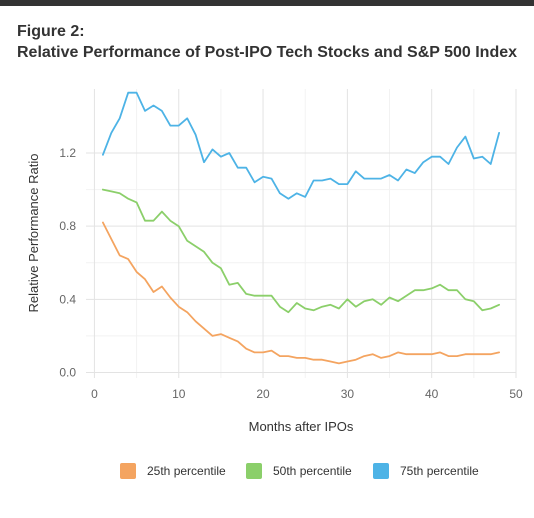 The height and width of the screenshot is (518, 534). Describe the element at coordinates (51, 31) in the screenshot. I see `figure-label: Figure 2:` at that location.